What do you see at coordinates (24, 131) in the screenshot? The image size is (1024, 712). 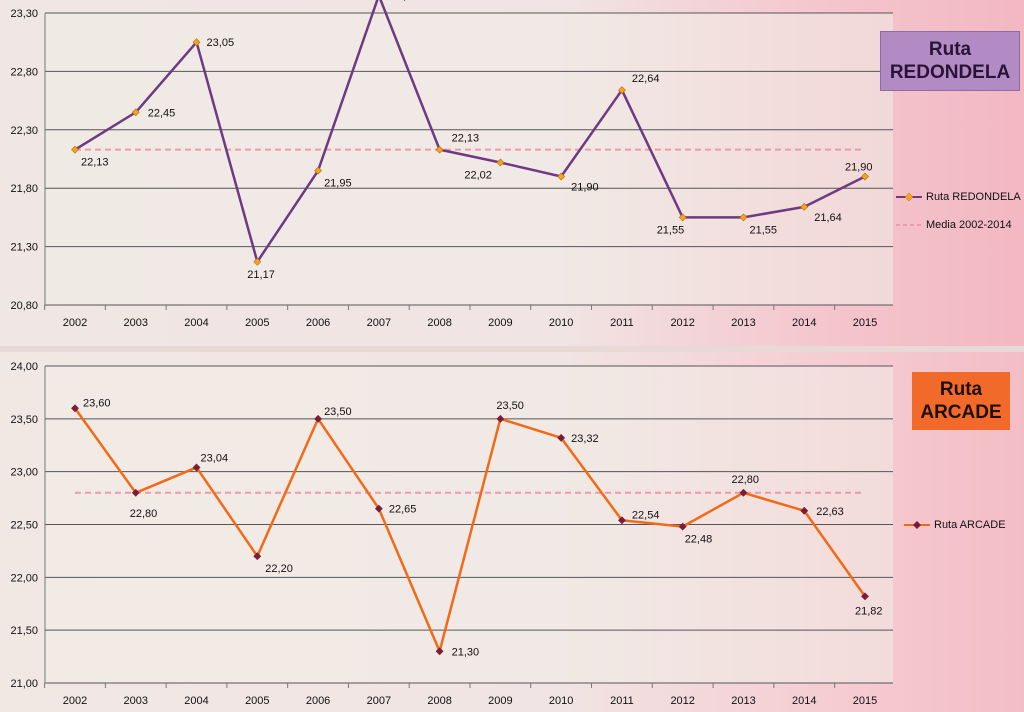 I see `redondela-y-tick-label: 22,30` at bounding box center [24, 131].